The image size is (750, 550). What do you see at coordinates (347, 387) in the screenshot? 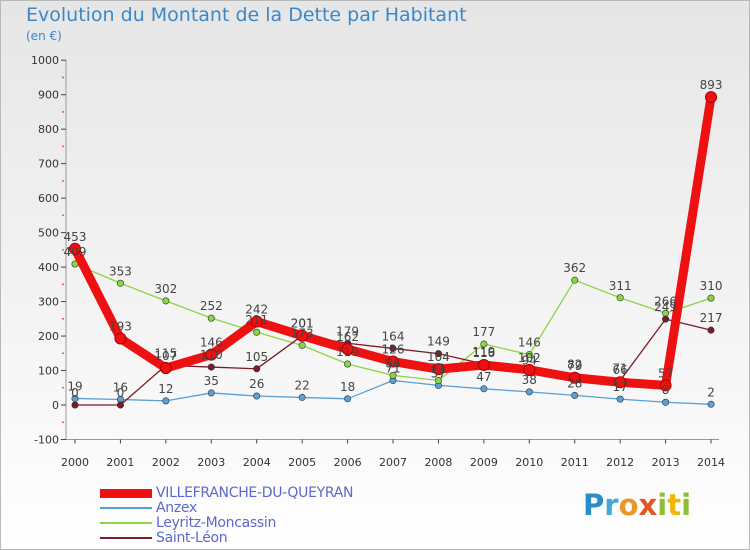
I see `data-label: 18` at bounding box center [347, 387].